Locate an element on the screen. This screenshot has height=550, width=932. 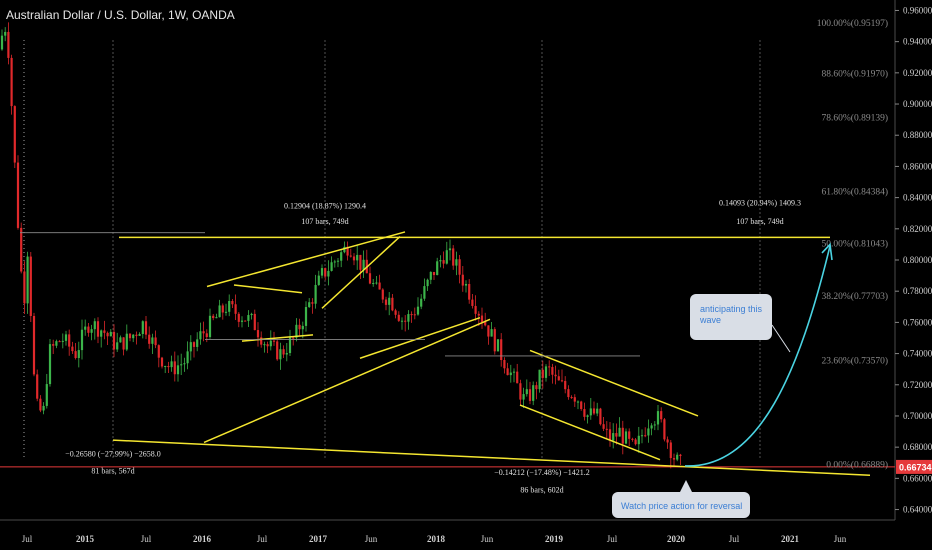
callout-box is located at coordinates (681, 505).